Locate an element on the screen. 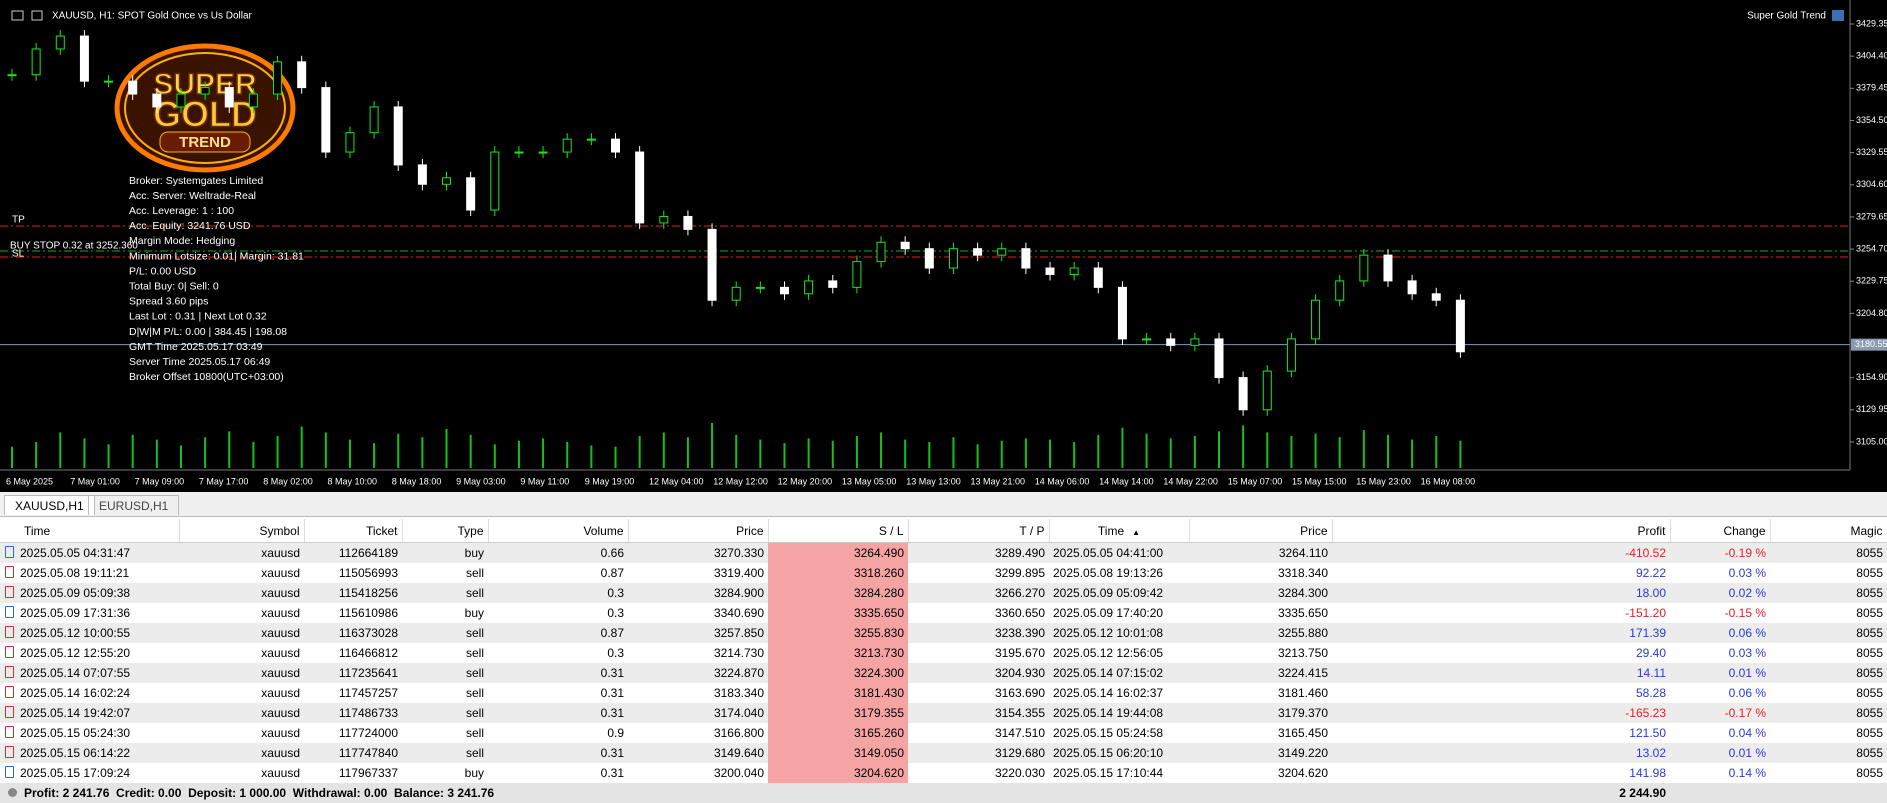 The image size is (1887, 803). cell-text: 3179.370 is located at coordinates (1302, 713).